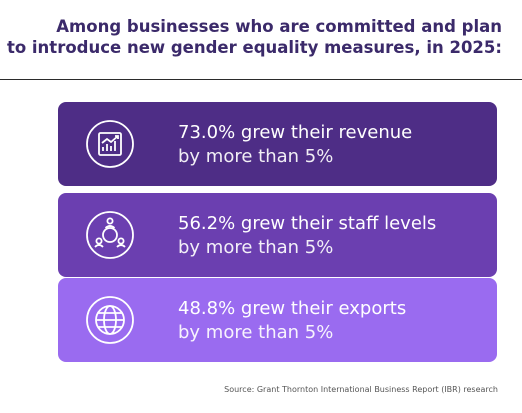 The width and height of the screenshot is (522, 413). I want to click on stat-text: 73.0% grew their revenue, so click(295, 132).